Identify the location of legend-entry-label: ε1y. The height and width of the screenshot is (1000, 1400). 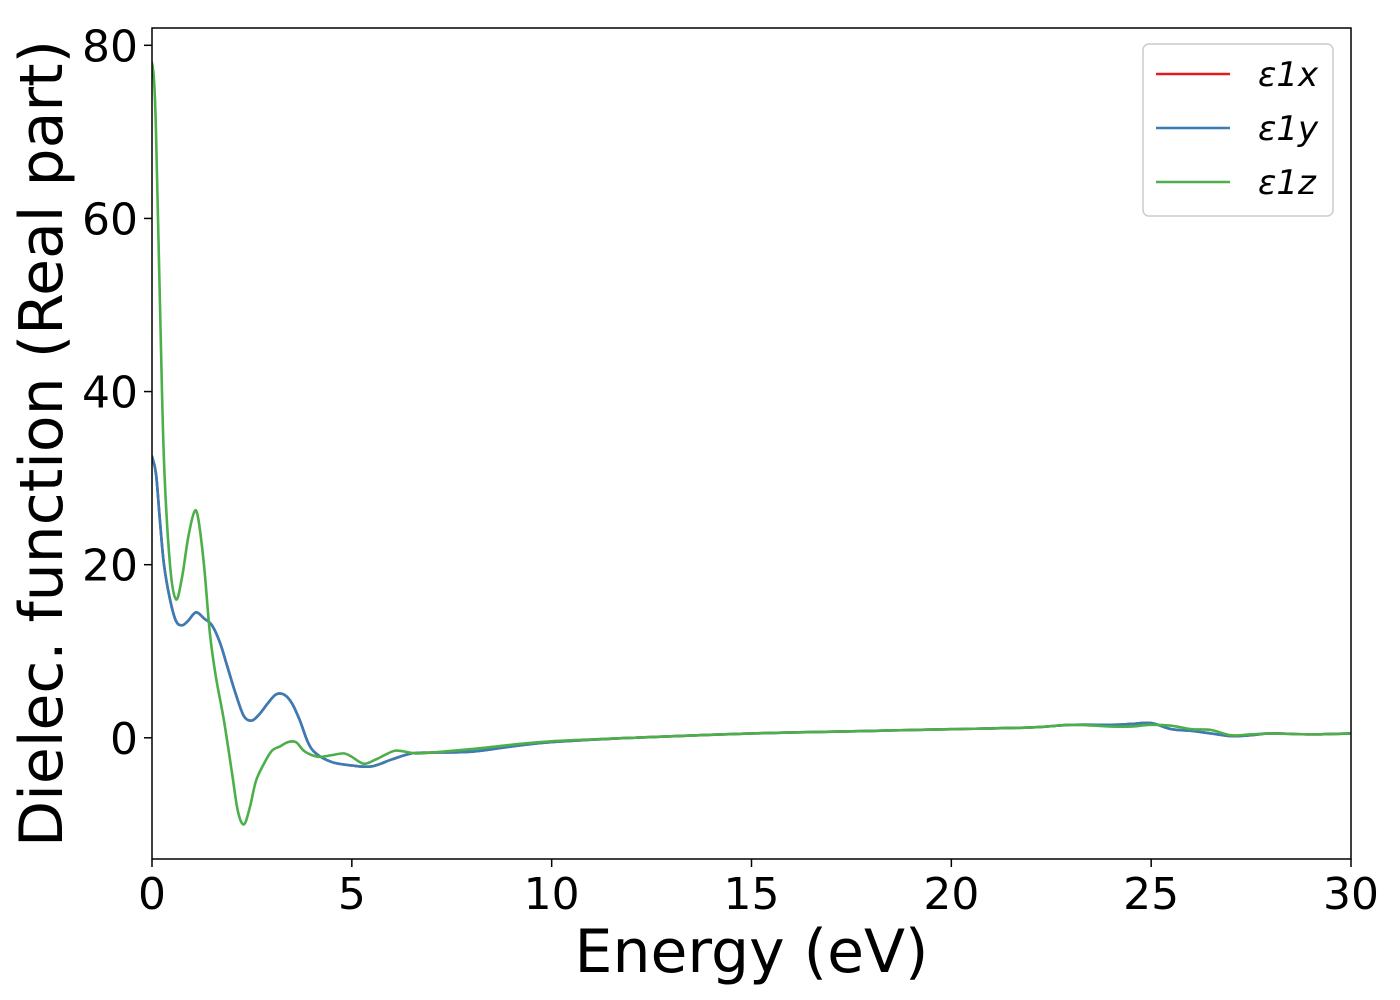
(1288, 129).